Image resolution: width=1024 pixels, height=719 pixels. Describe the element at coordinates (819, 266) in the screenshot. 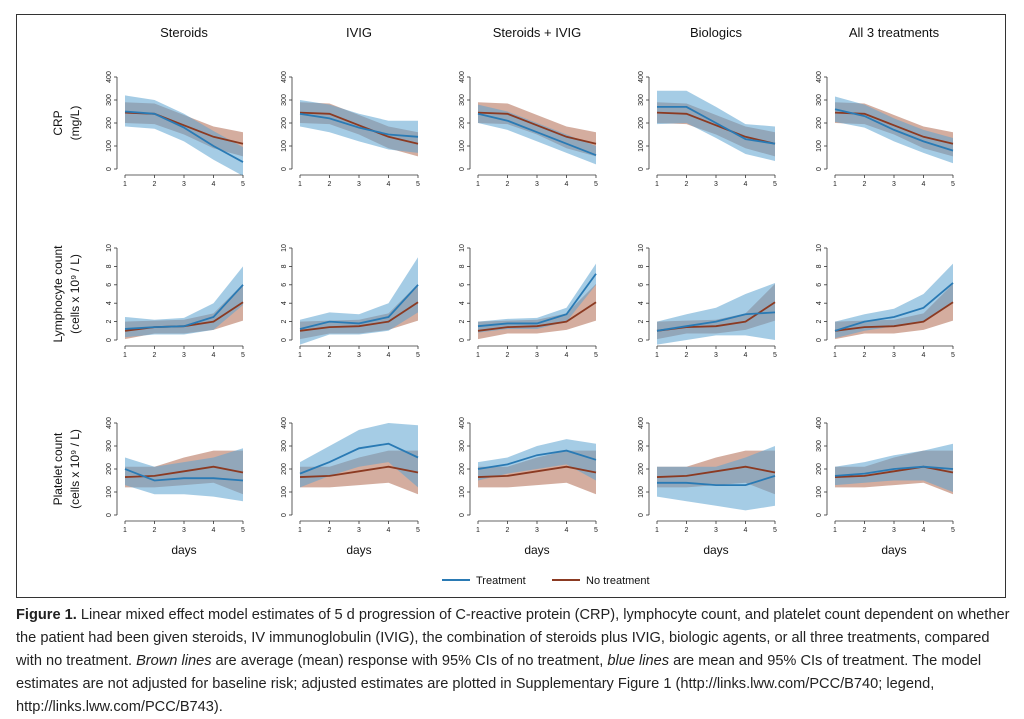

I see `y-tick-label: 8` at that location.